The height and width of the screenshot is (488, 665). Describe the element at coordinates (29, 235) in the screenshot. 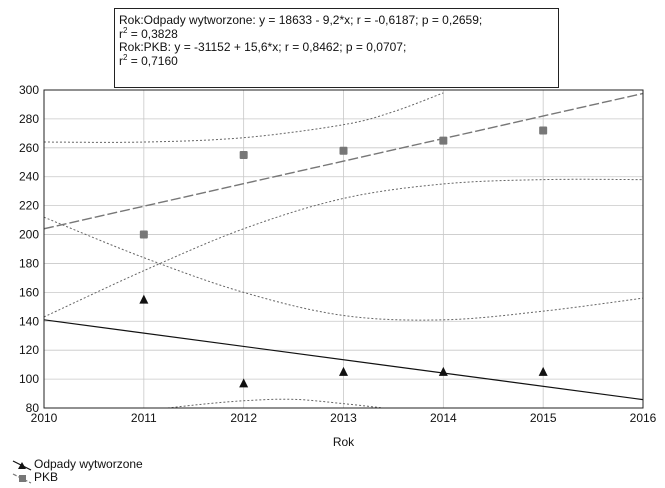

I see `y-tick-label: 200` at that location.